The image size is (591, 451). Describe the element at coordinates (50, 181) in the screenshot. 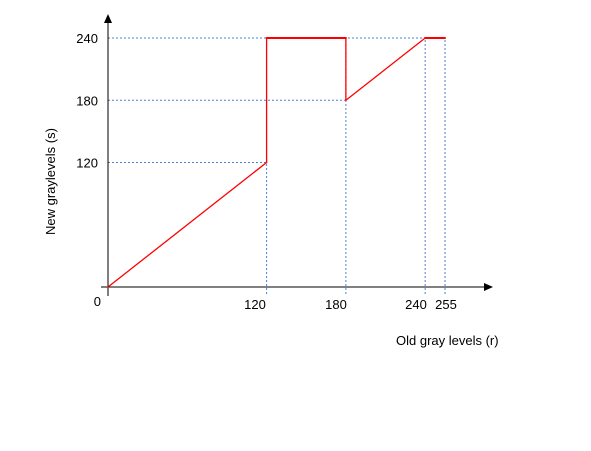

I see `y-axis-label: New graylevels (s)` at that location.